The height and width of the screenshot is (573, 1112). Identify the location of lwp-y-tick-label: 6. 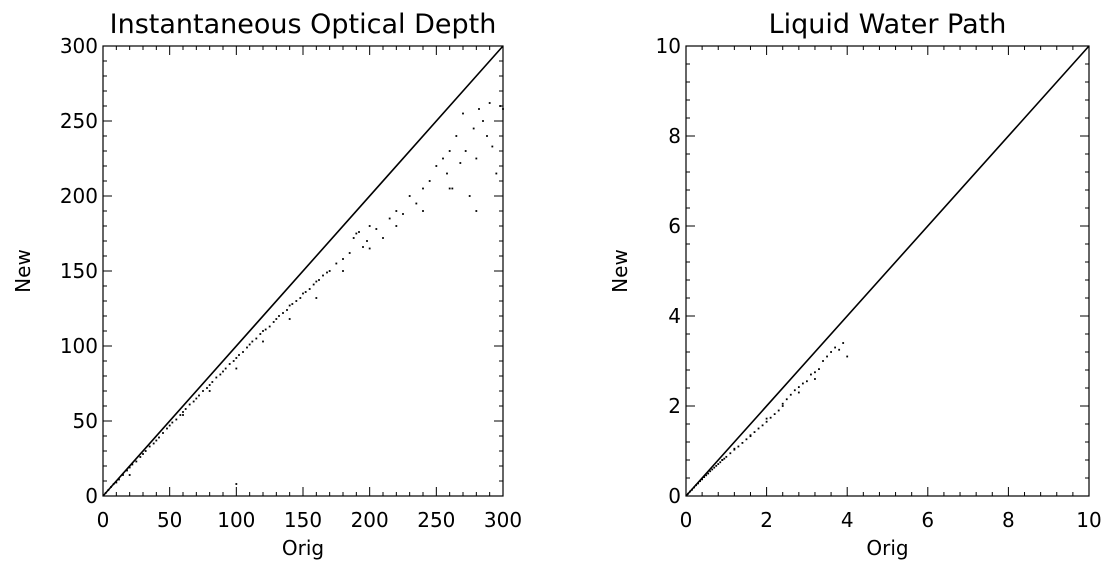
(674, 226).